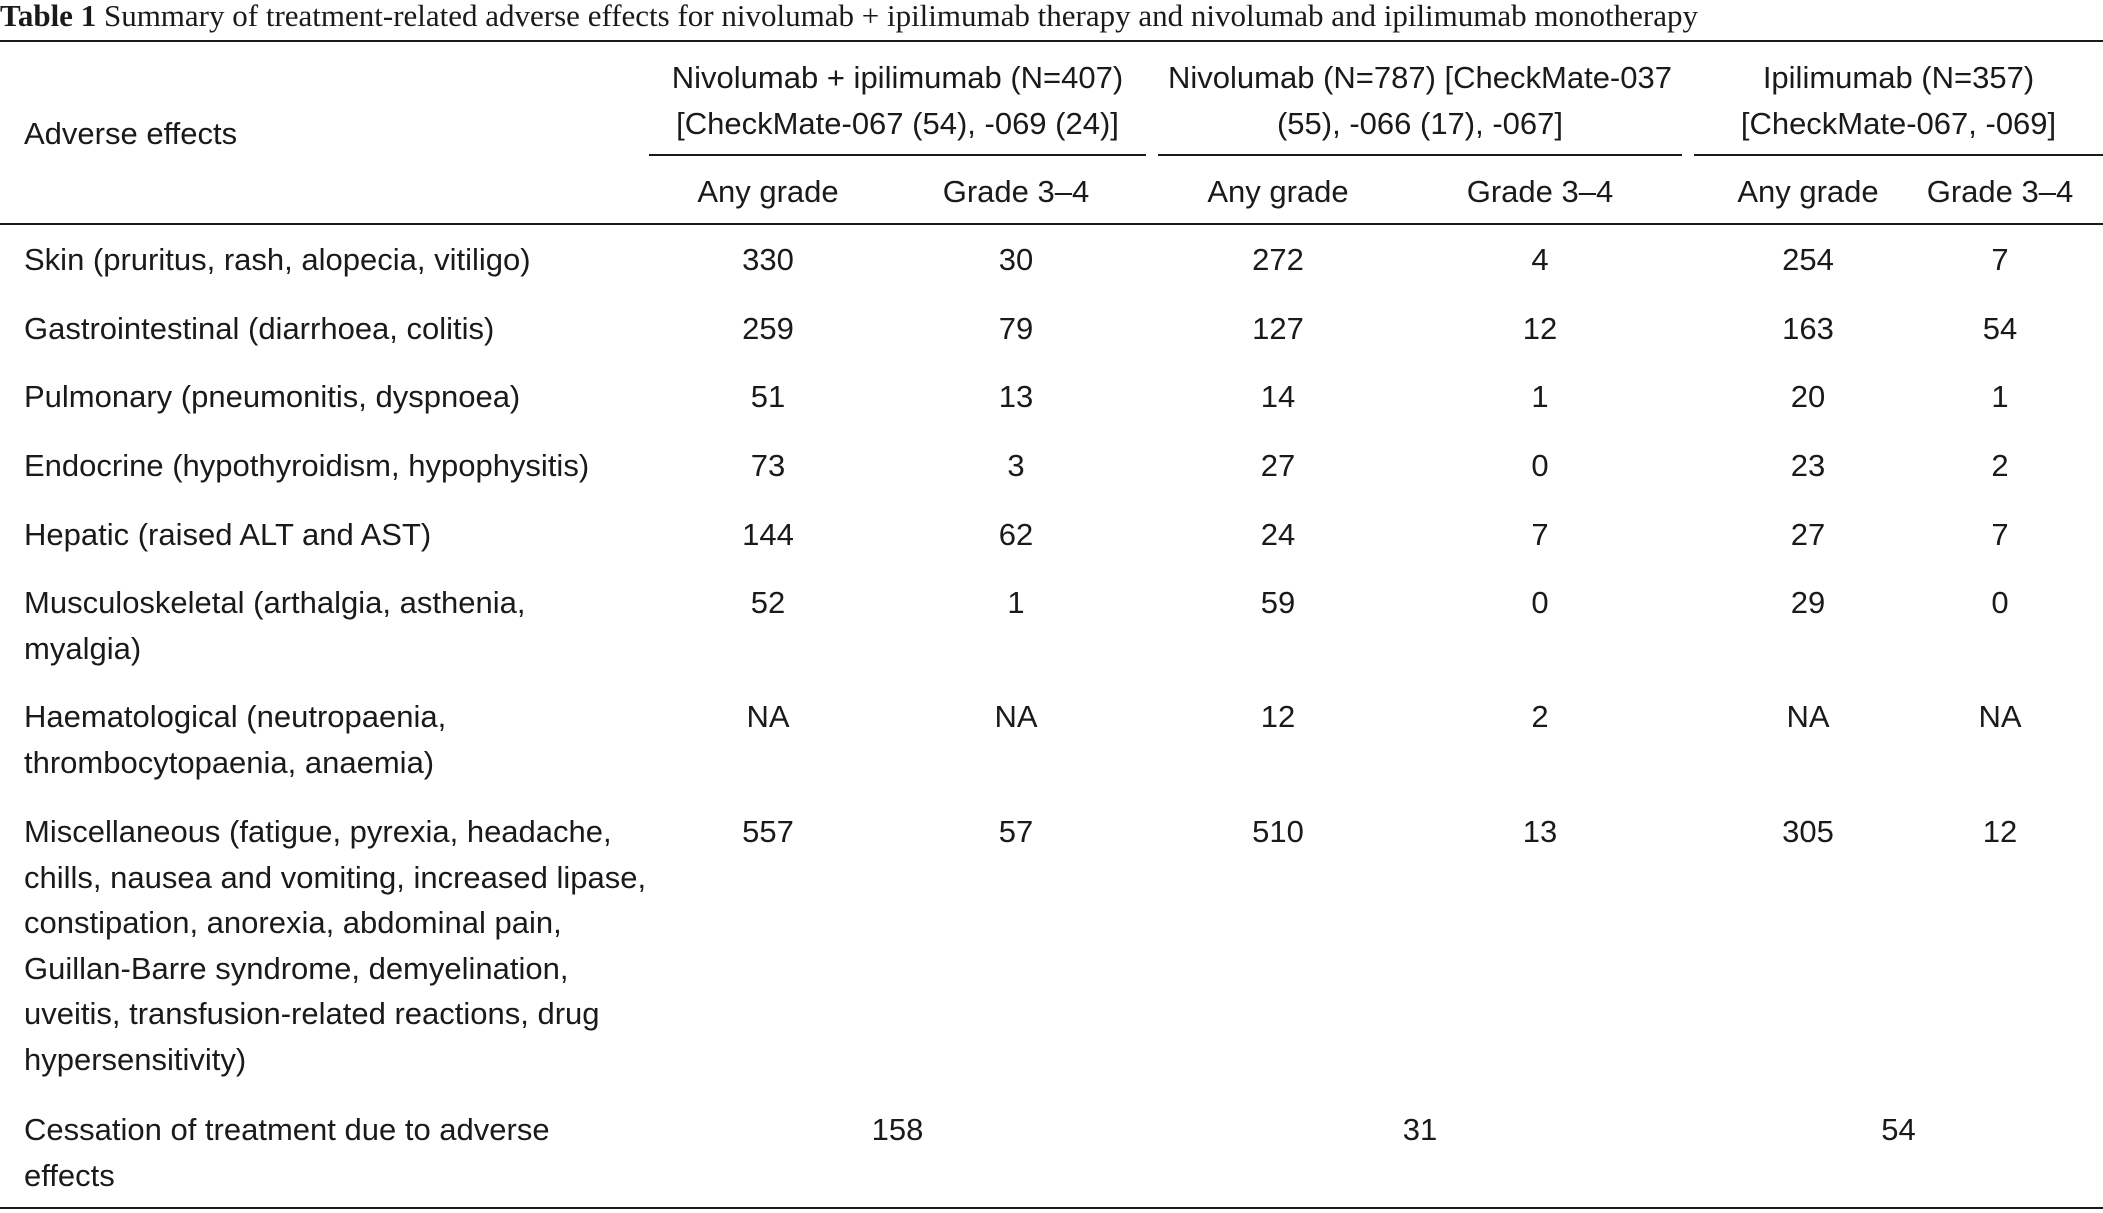 Image resolution: width=2103 pixels, height=1213 pixels. What do you see at coordinates (1016, 831) in the screenshot?
I see `table-cell: 57` at bounding box center [1016, 831].